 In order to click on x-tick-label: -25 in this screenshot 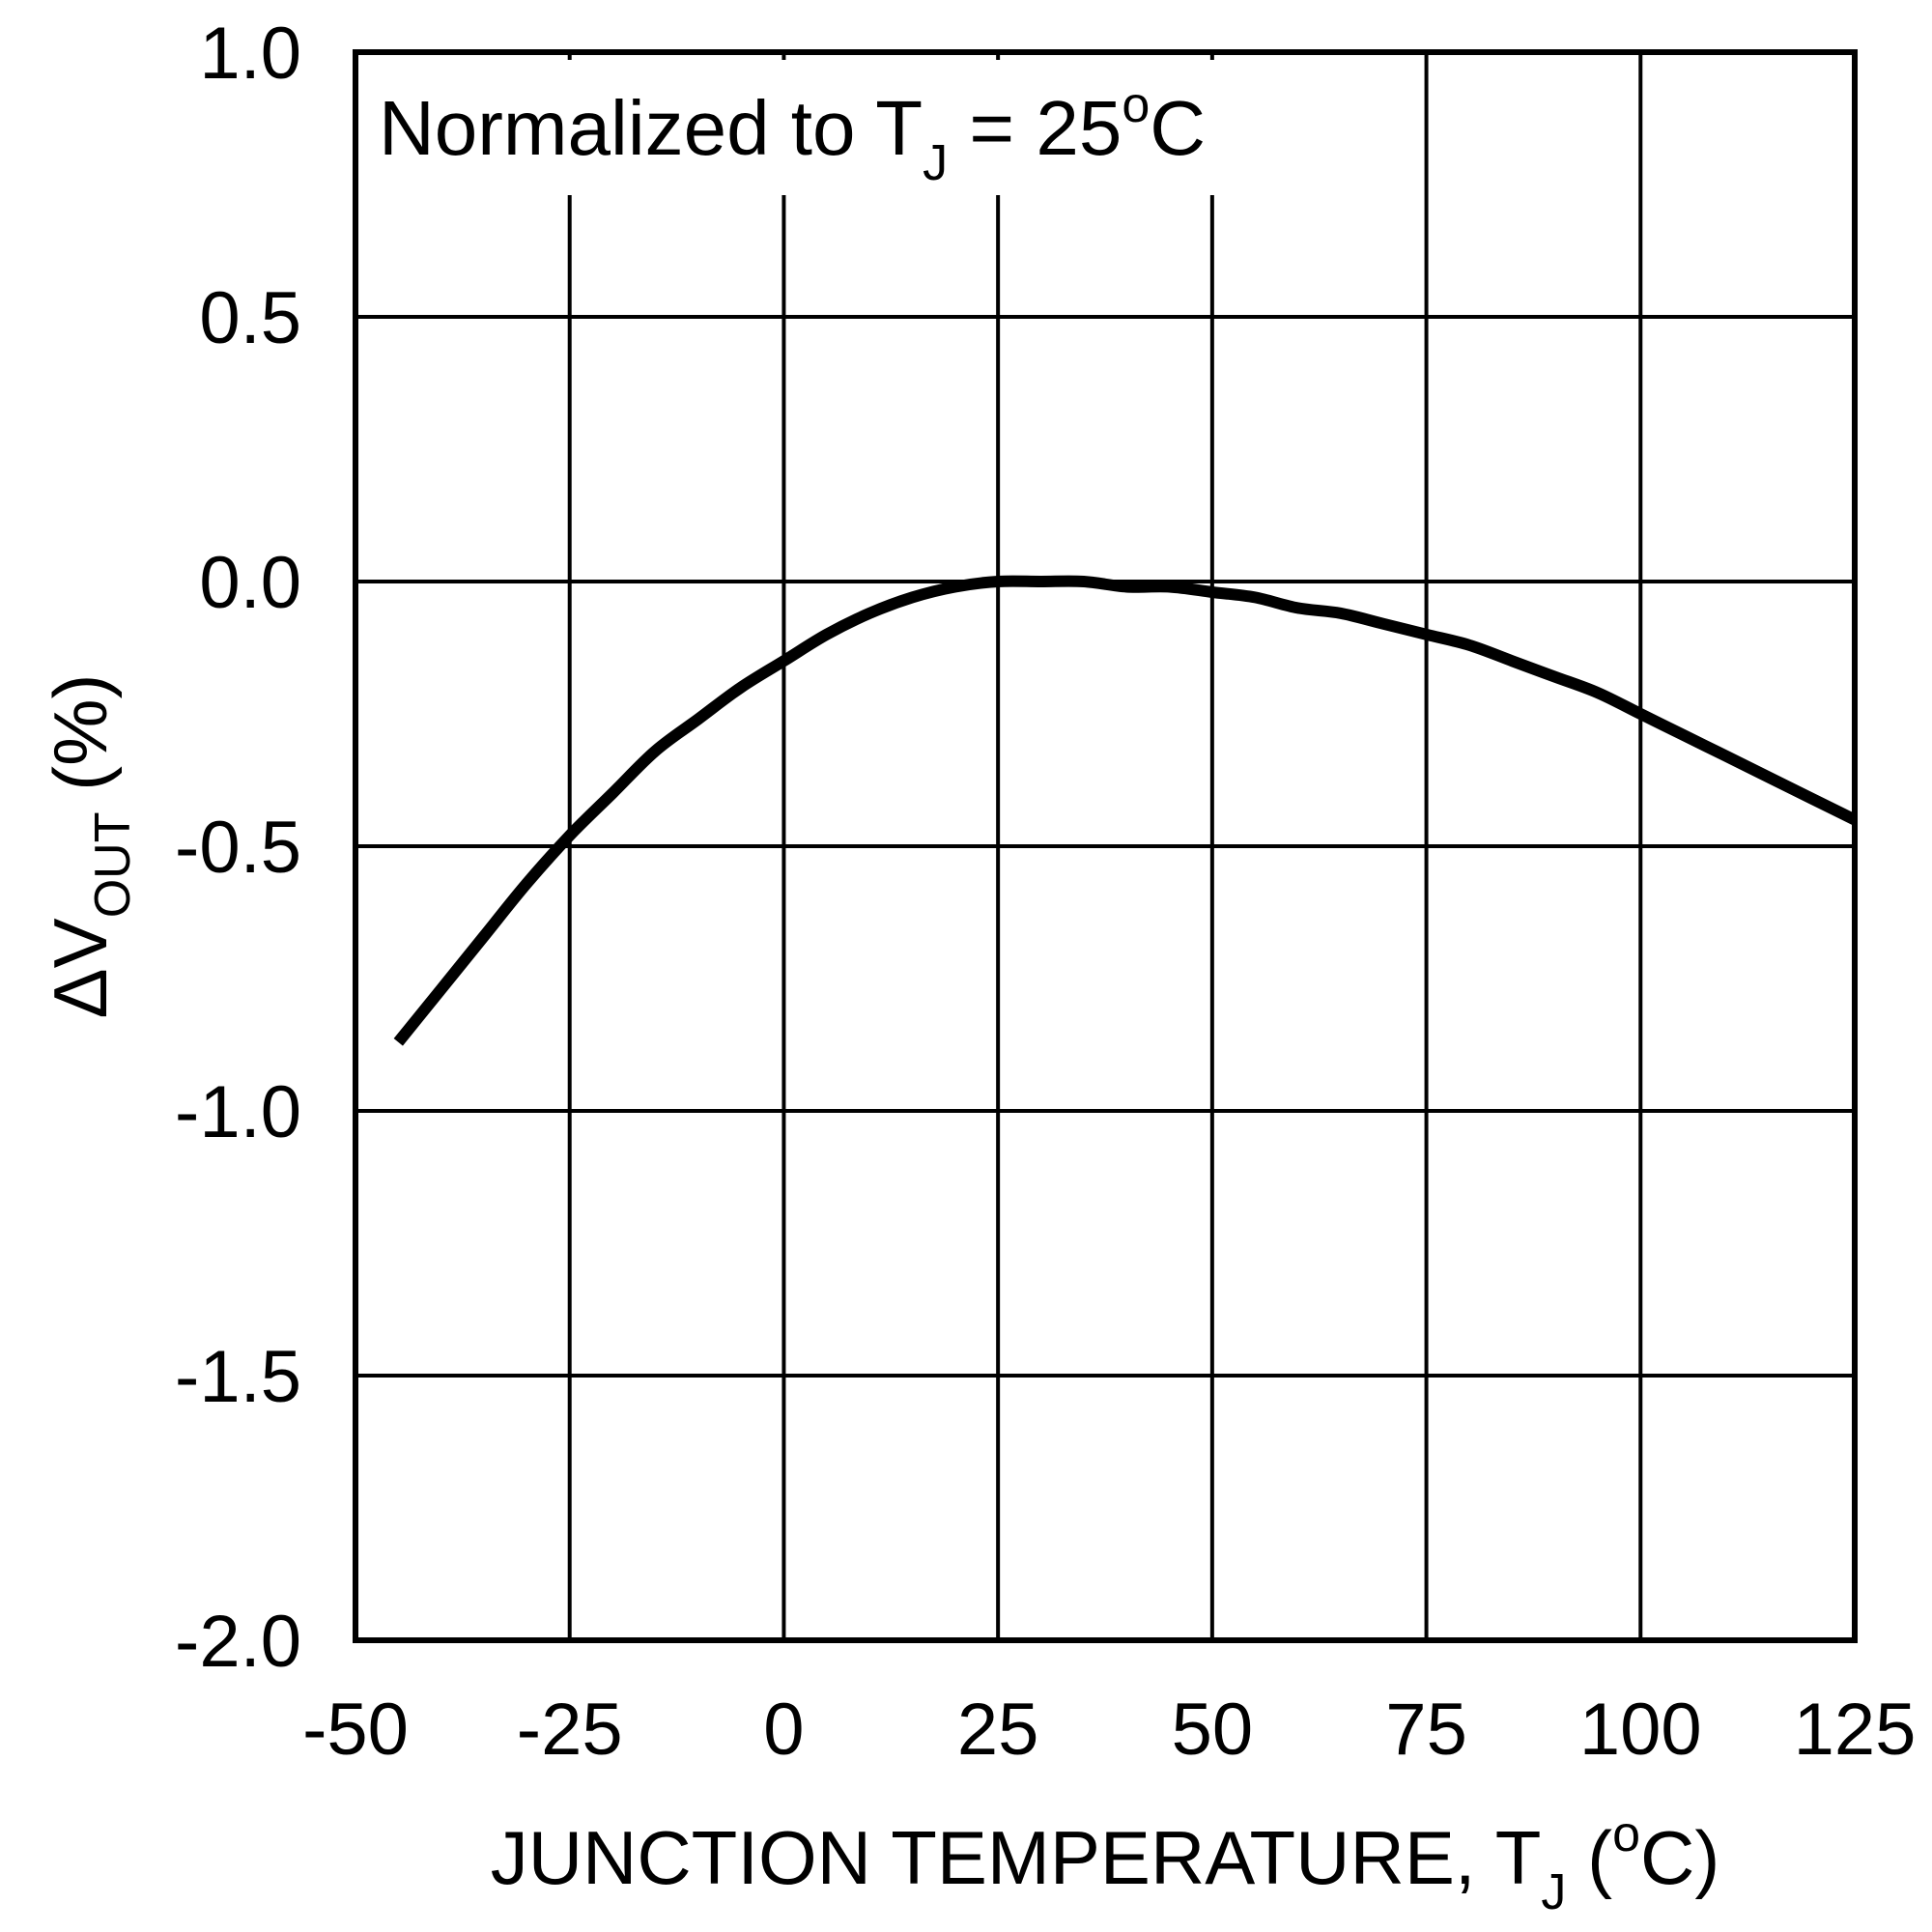, I will do `click(570, 1730)`.